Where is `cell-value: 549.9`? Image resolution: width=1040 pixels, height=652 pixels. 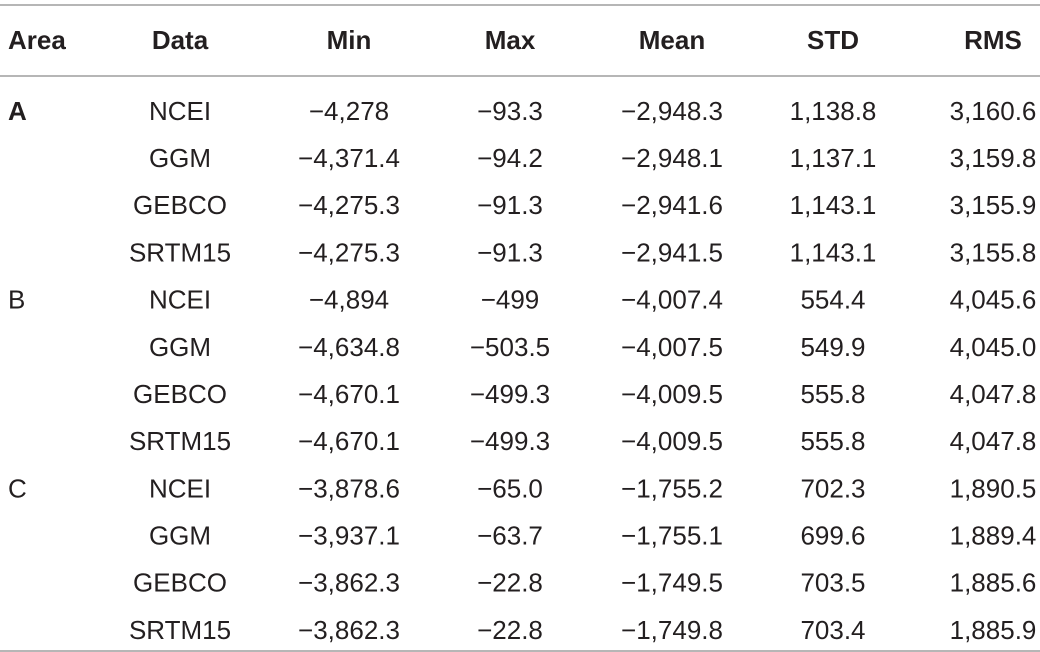 cell-value: 549.9 is located at coordinates (832, 347).